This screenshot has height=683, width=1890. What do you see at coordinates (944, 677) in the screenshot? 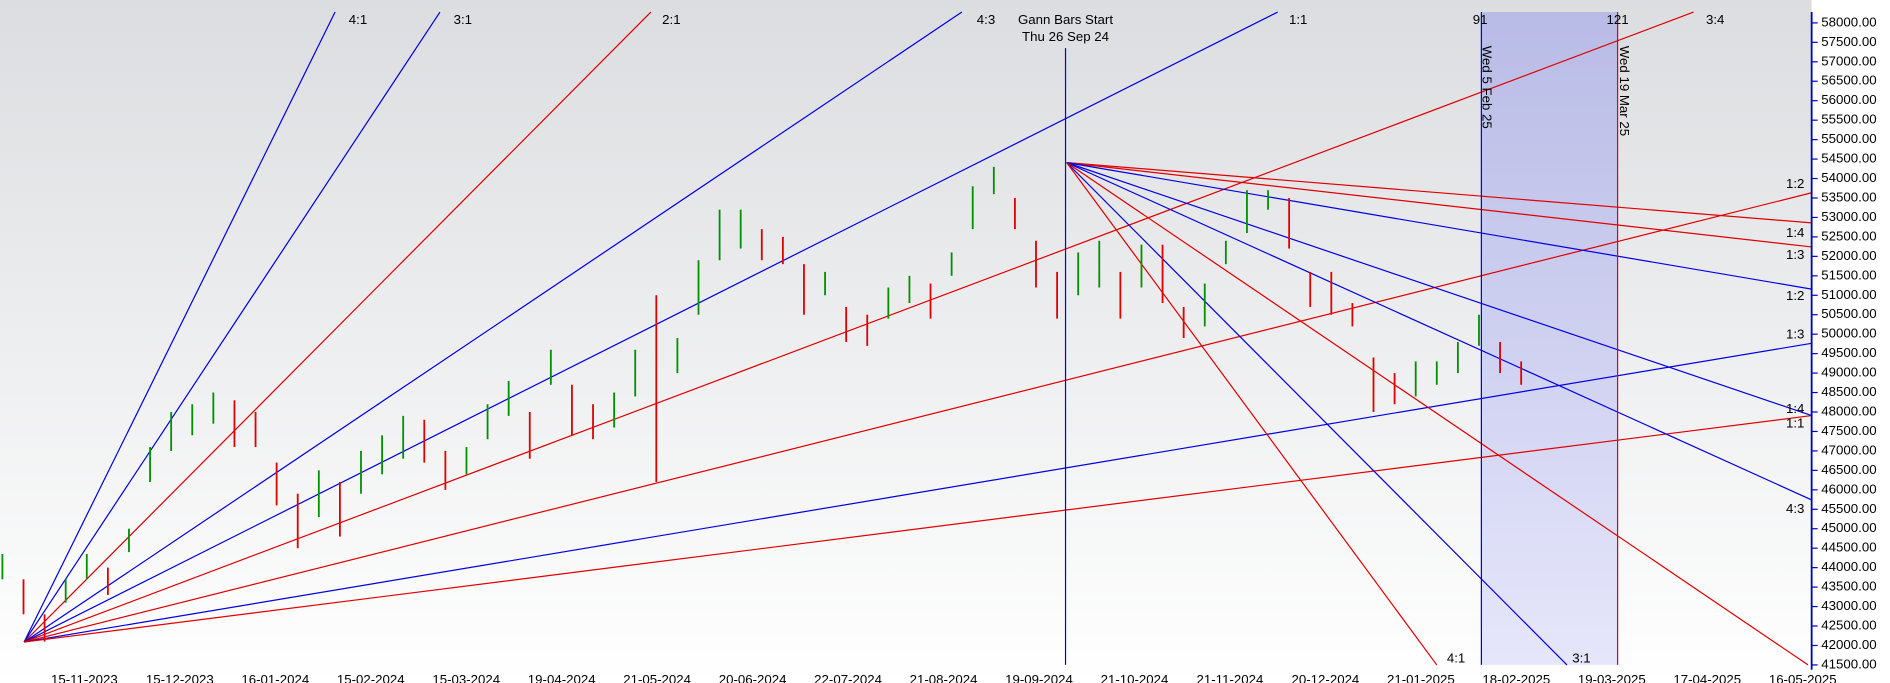
I see `x-tick-label: 21-08-2024` at bounding box center [944, 677].